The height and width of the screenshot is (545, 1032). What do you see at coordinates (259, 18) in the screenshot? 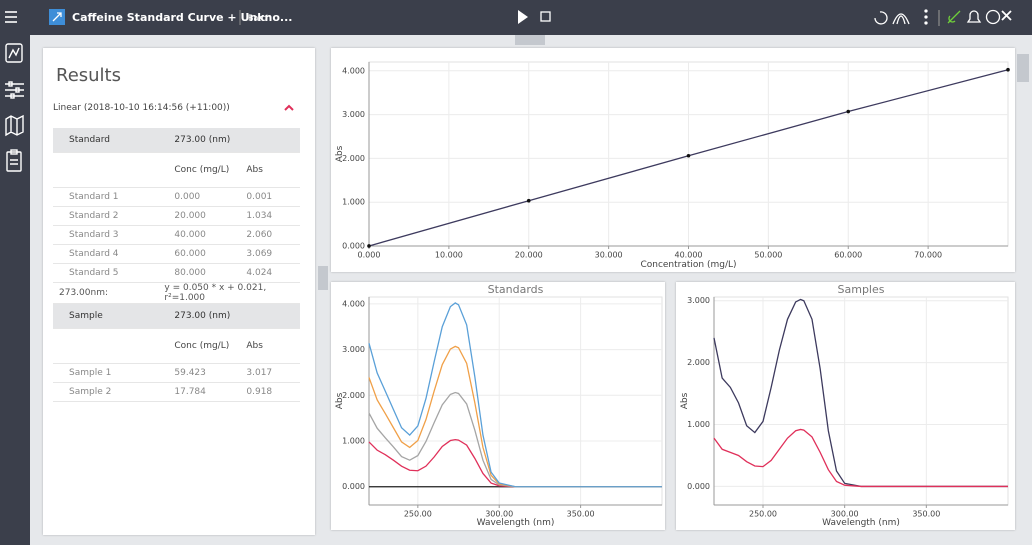
I see `mode-label: Batch` at bounding box center [259, 18].